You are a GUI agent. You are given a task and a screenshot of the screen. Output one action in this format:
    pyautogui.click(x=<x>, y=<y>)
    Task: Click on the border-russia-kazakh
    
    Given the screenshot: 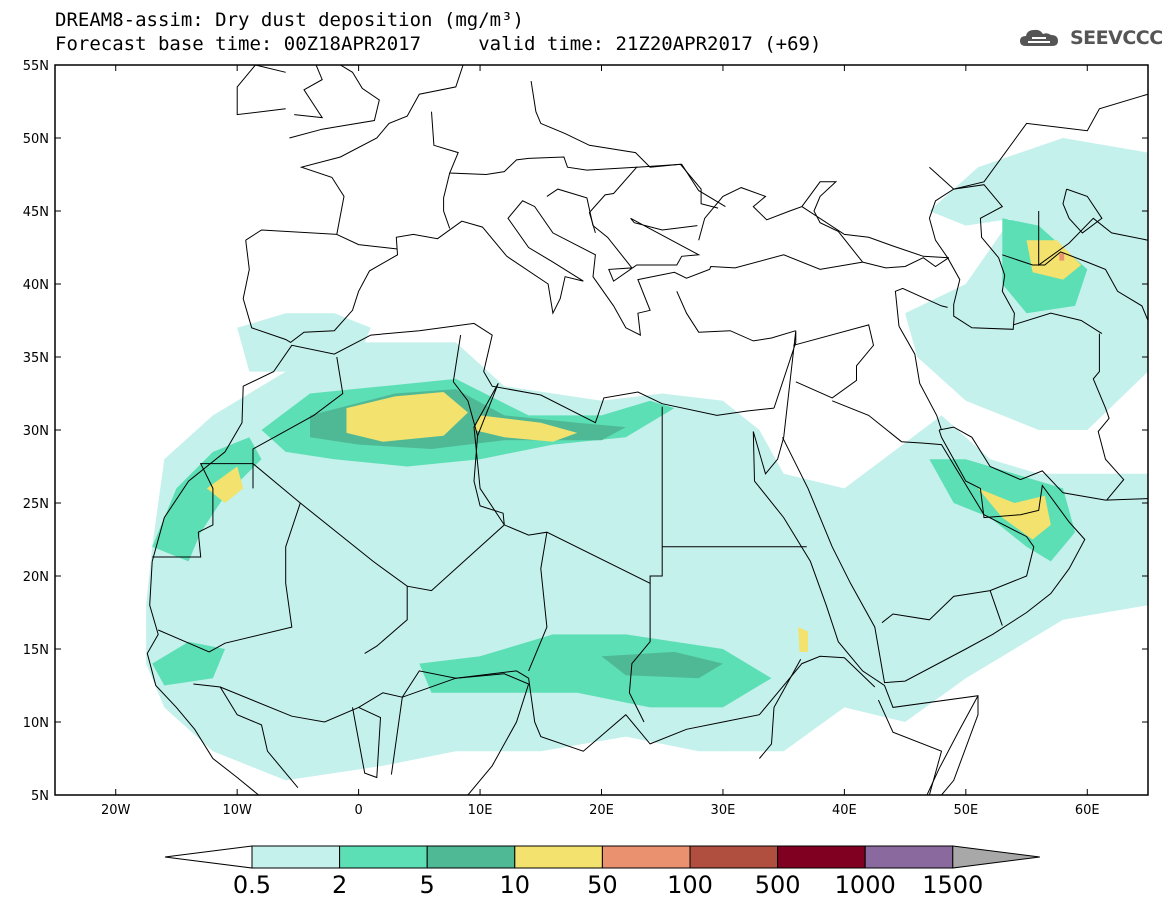 What is the action you would take?
    pyautogui.click(x=1038, y=141)
    